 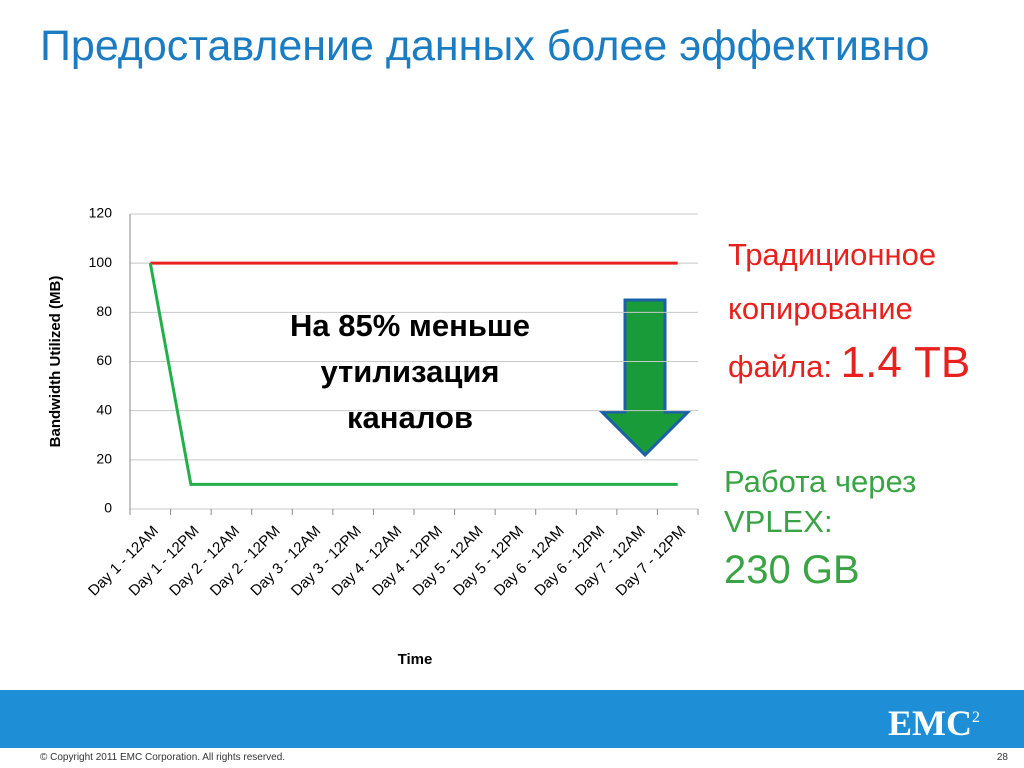 What do you see at coordinates (104, 409) in the screenshot?
I see `y-tick-label: 40` at bounding box center [104, 409].